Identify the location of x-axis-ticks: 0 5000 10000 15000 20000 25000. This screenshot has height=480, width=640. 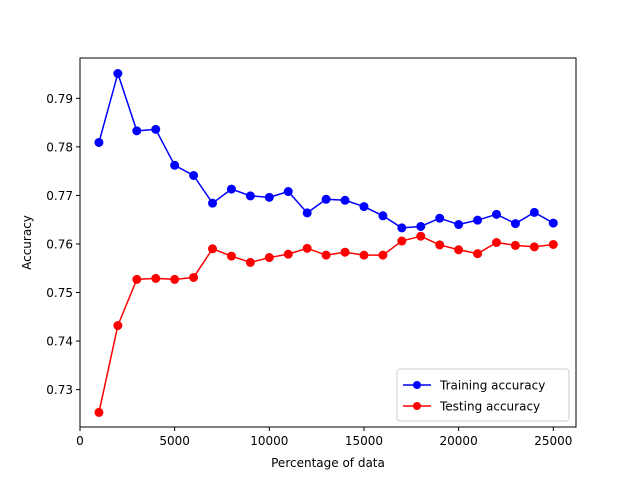
(324, 437).